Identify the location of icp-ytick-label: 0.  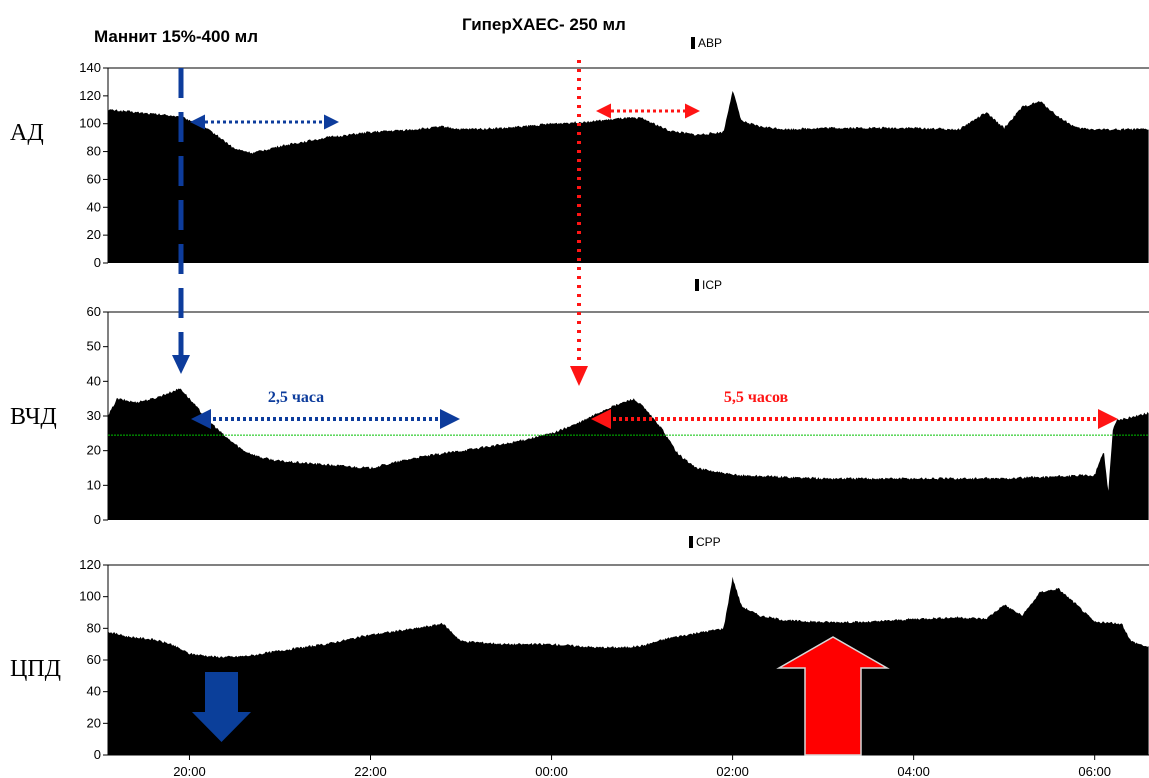
(97, 519).